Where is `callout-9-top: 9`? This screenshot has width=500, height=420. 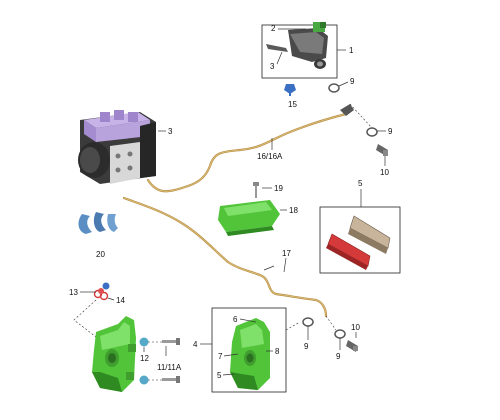
callout-9-top: 9 is located at coordinates (352, 81).